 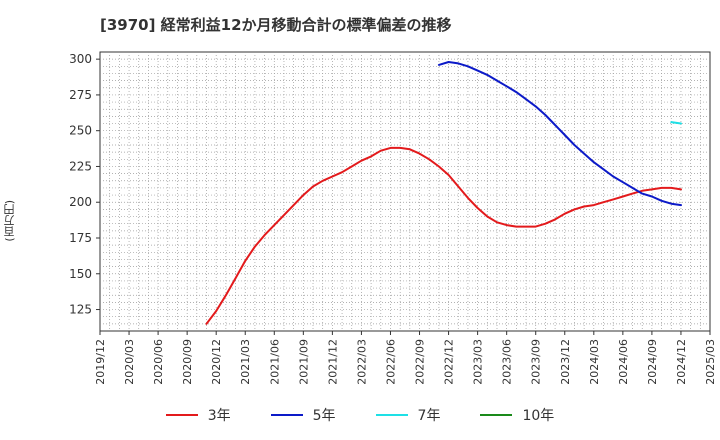 I want to click on legend-swatch-5y, so click(x=286, y=415).